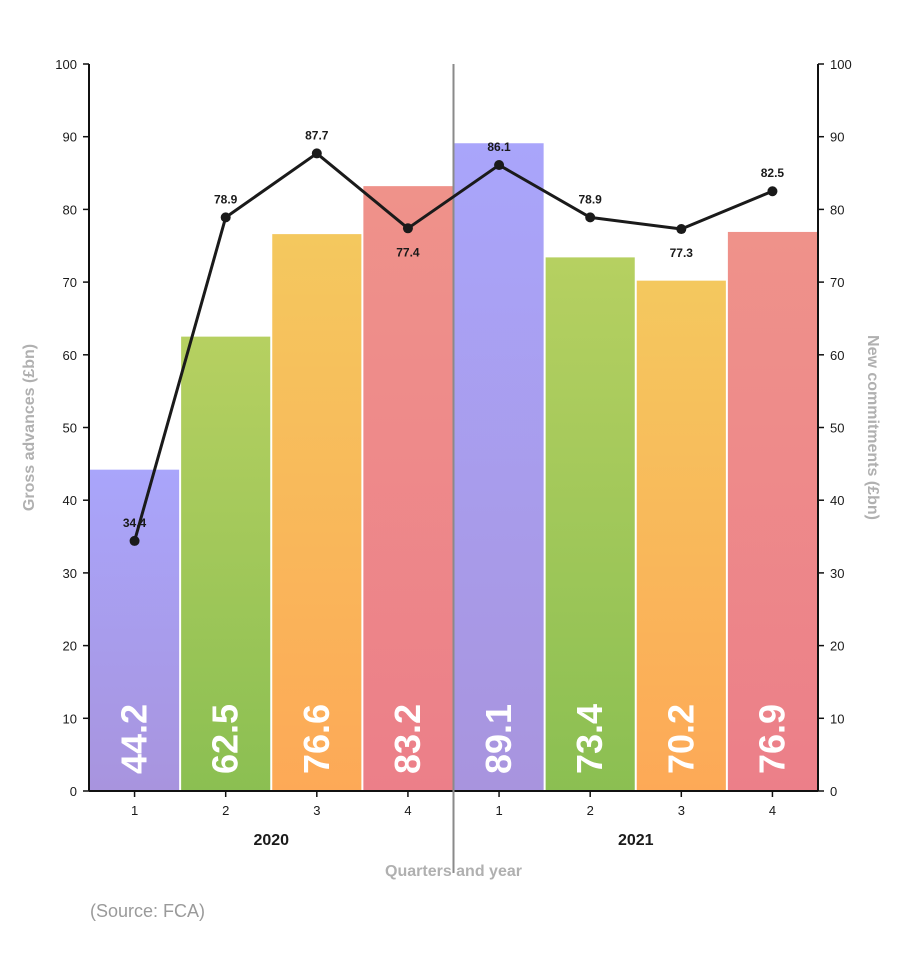  I want to click on bar-value-label: 73.4, so click(589, 739).